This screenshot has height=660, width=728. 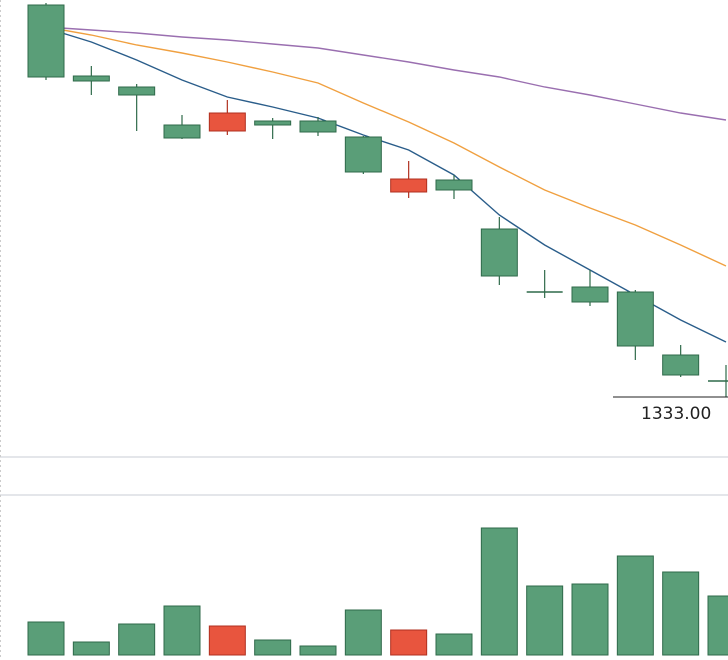 What do you see at coordinates (386, 73) in the screenshot?
I see `ma-line` at bounding box center [386, 73].